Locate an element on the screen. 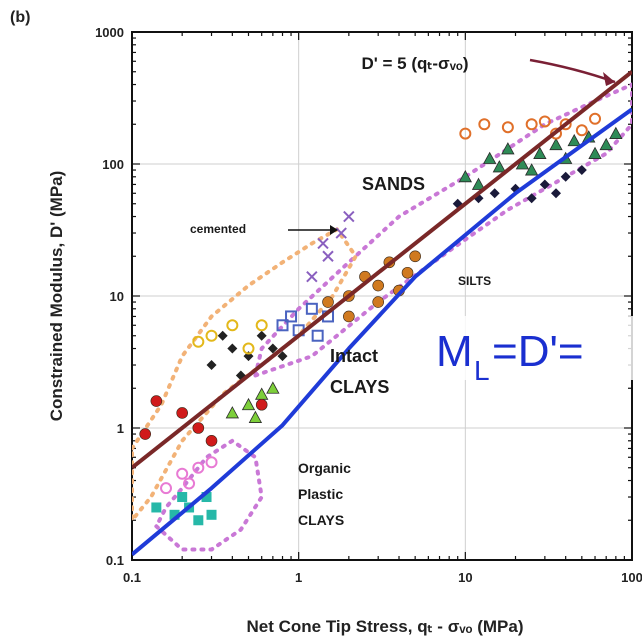 The height and width of the screenshot is (639, 642). x-tick-label: 10 is located at coordinates (465, 577).